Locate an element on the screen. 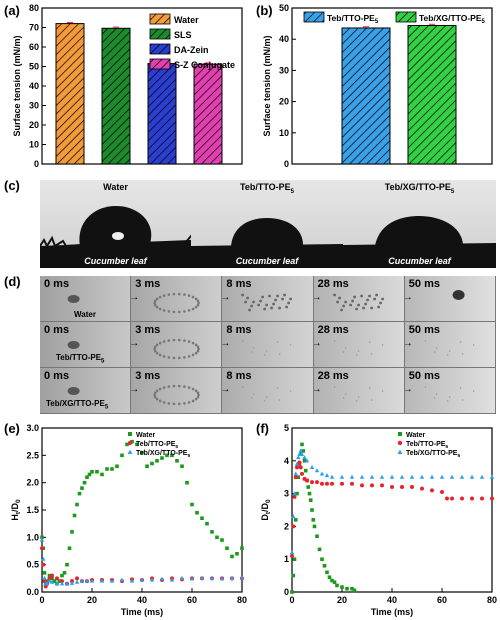 The height and width of the screenshot is (620, 500). droplet-teb-tto is located at coordinates (267, 243).